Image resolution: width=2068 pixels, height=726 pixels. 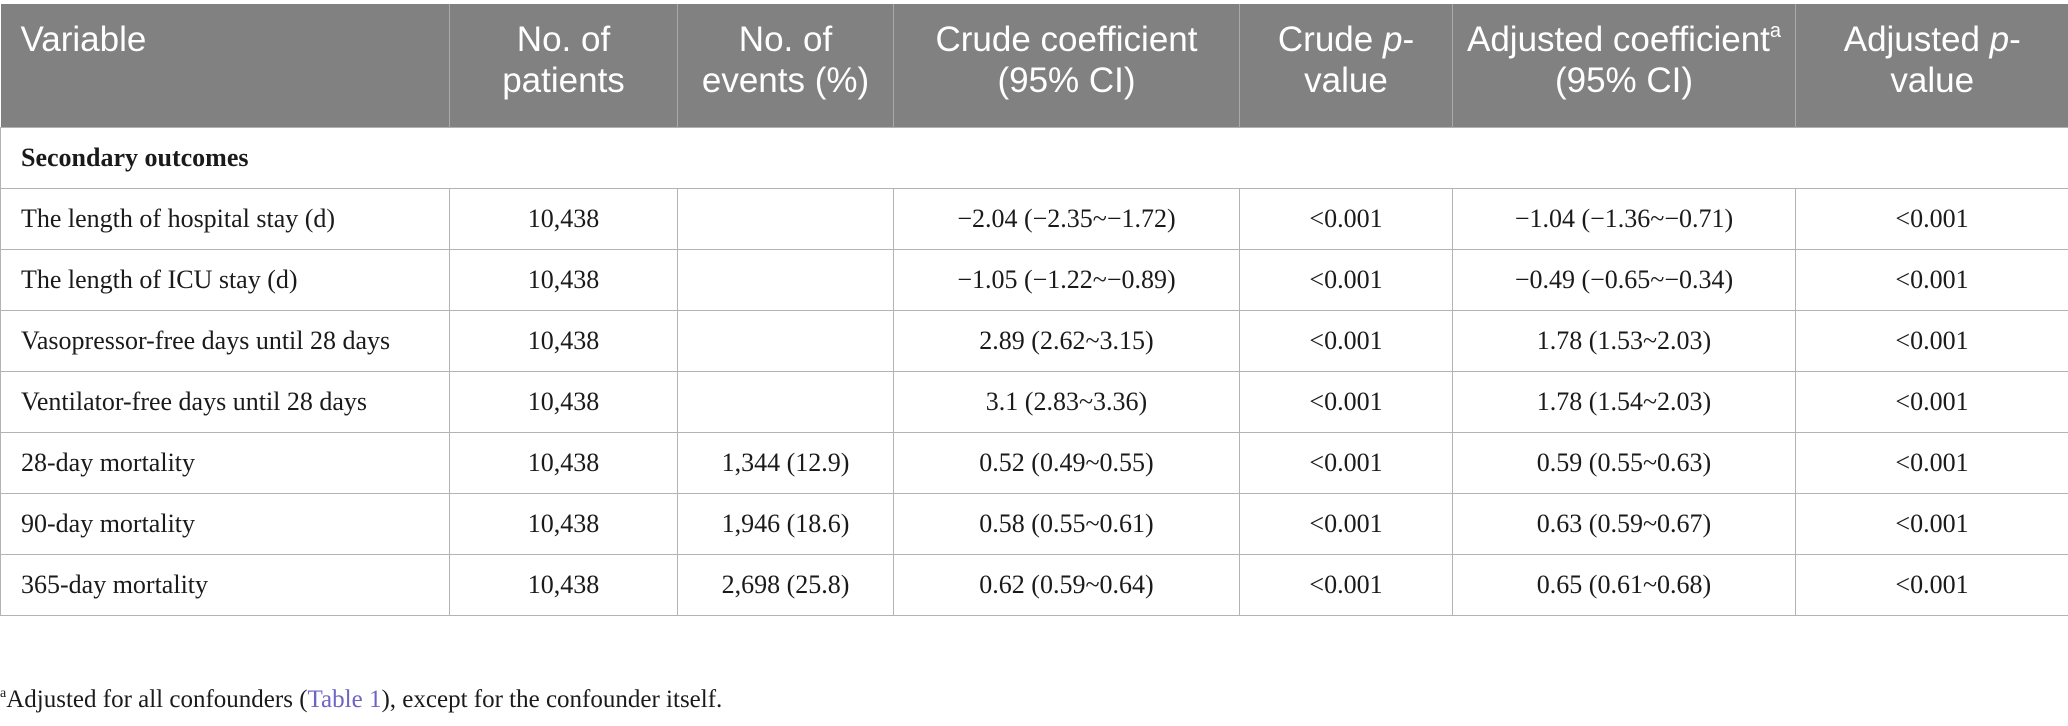 I want to click on header-crude-p-prefix: Crude, so click(x=1330, y=39).